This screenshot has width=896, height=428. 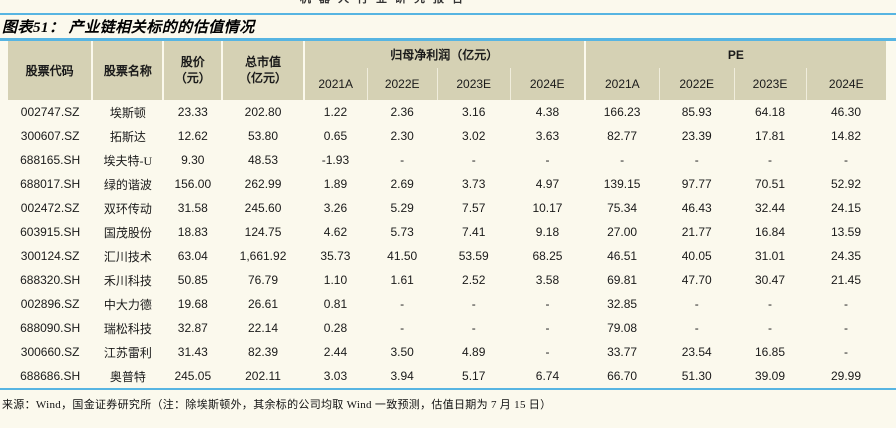 What do you see at coordinates (402, 84) in the screenshot?
I see `header-npat-2022e: 2022E` at bounding box center [402, 84].